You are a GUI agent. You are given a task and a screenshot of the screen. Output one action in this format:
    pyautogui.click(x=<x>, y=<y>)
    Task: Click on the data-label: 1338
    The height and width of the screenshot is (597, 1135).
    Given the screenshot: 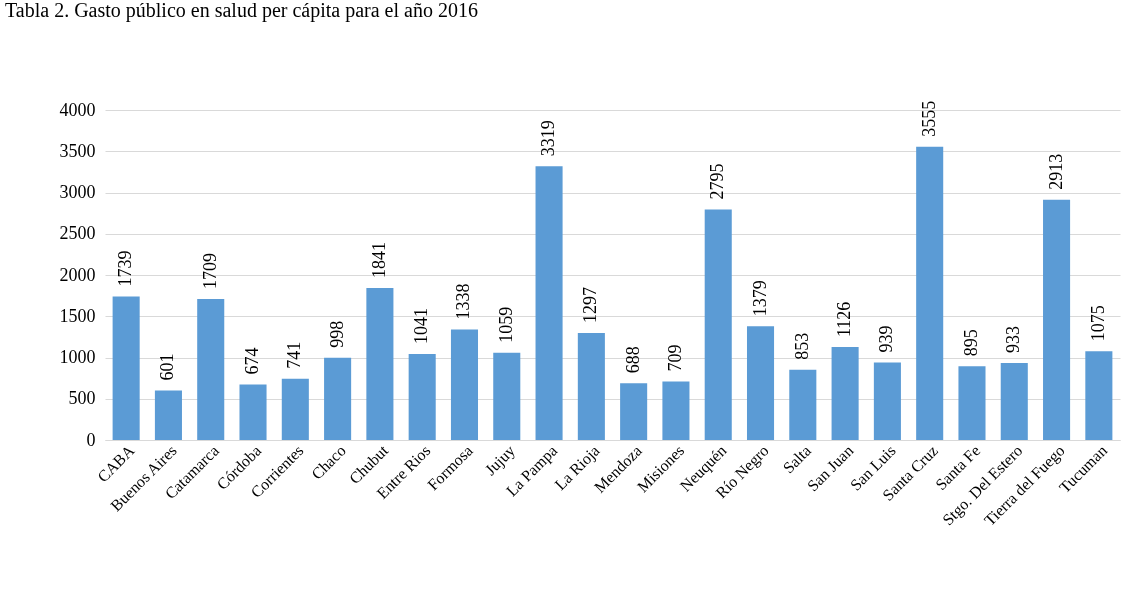 What is the action you would take?
    pyautogui.click(x=463, y=301)
    